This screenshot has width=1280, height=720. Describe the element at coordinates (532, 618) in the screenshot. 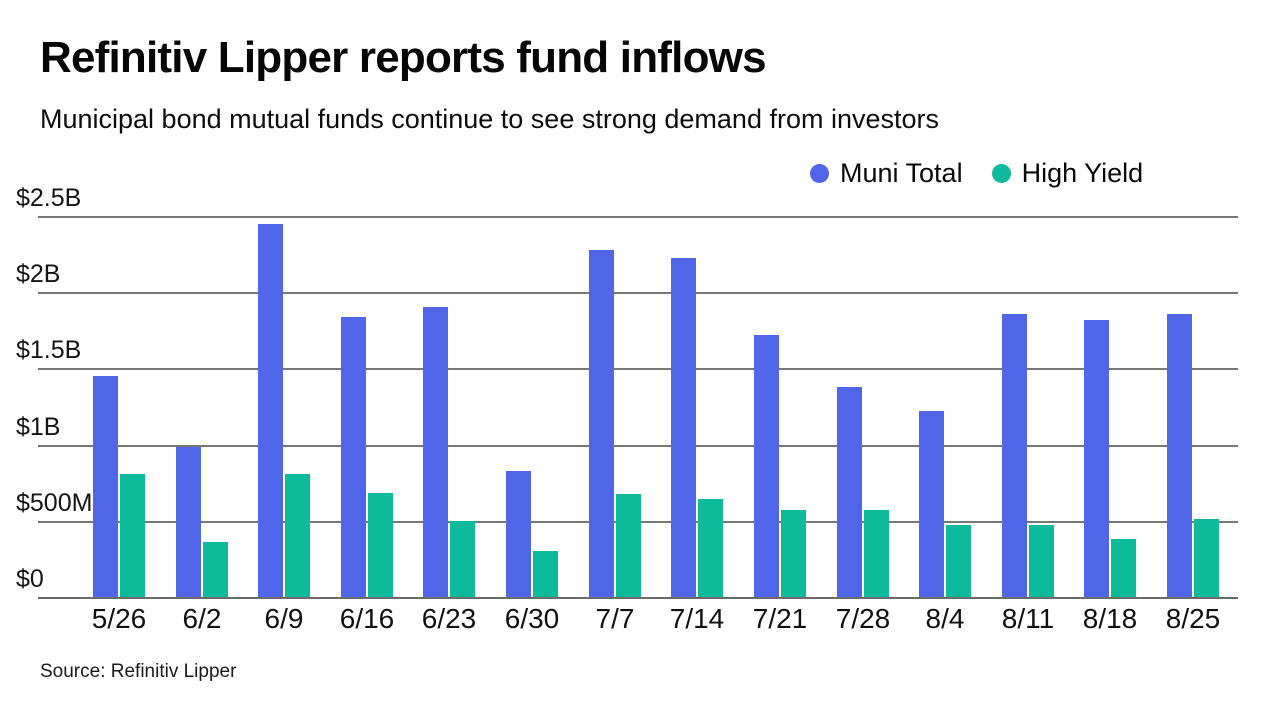

I see `x-axis-label: 6/30` at that location.